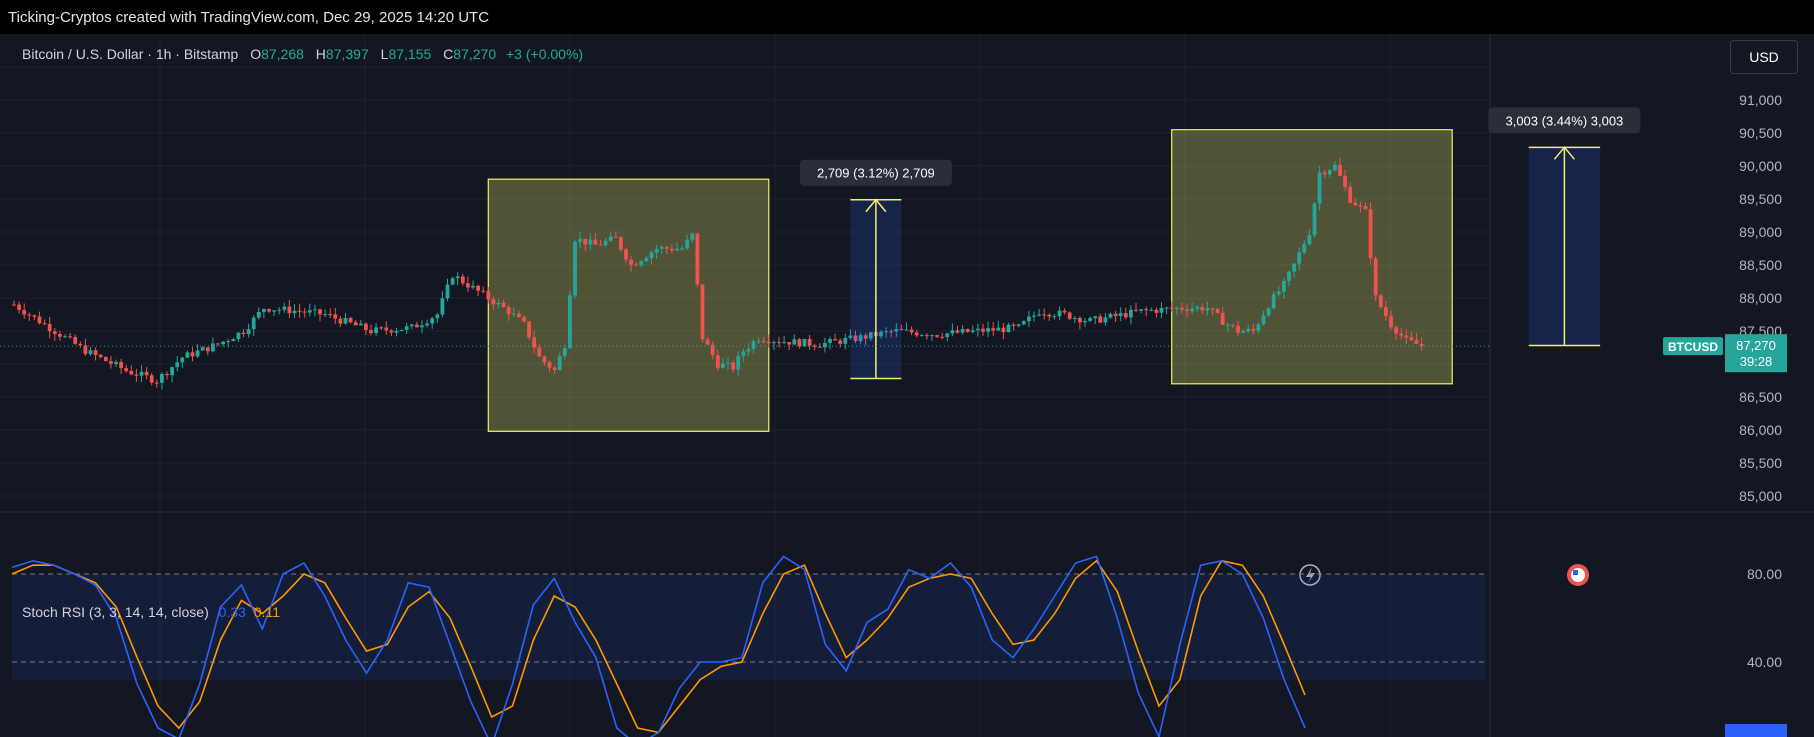 This screenshot has height=737, width=1814. What do you see at coordinates (1312, 257) in the screenshot?
I see `highlight-zone` at bounding box center [1312, 257].